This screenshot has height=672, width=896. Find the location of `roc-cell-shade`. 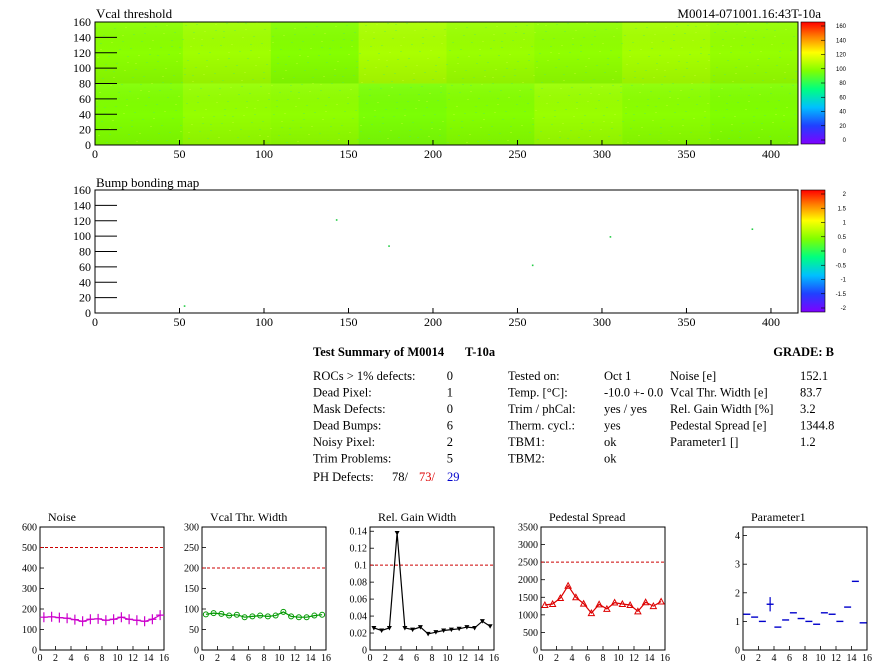

roc-cell-shade is located at coordinates (578, 53).